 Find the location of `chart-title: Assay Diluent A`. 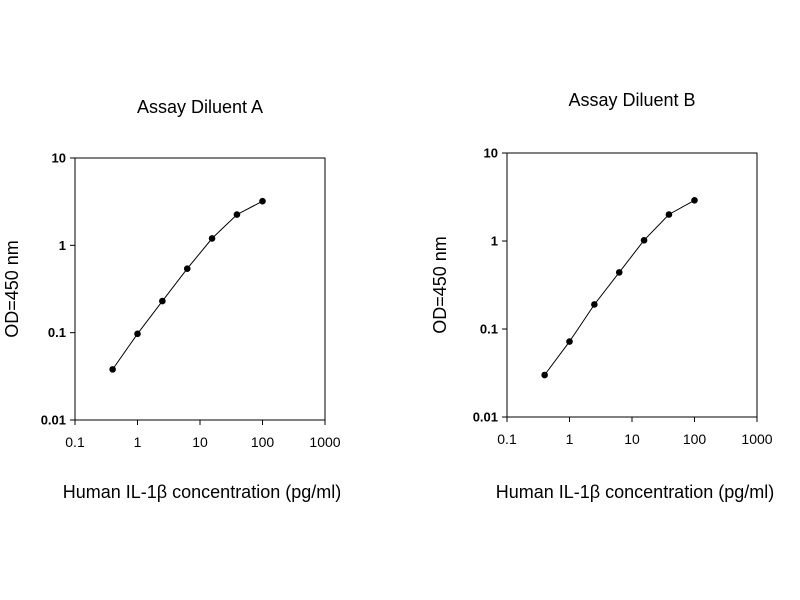

chart-title: Assay Diluent A is located at coordinates (200, 107).